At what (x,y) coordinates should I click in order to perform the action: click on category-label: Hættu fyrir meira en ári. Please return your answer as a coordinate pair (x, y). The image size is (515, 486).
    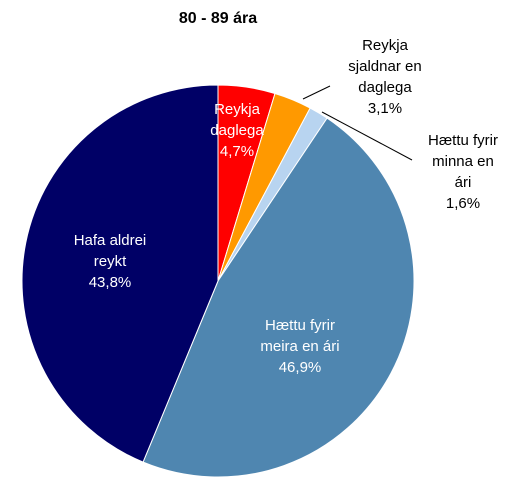
    Looking at the image, I should click on (300, 336).